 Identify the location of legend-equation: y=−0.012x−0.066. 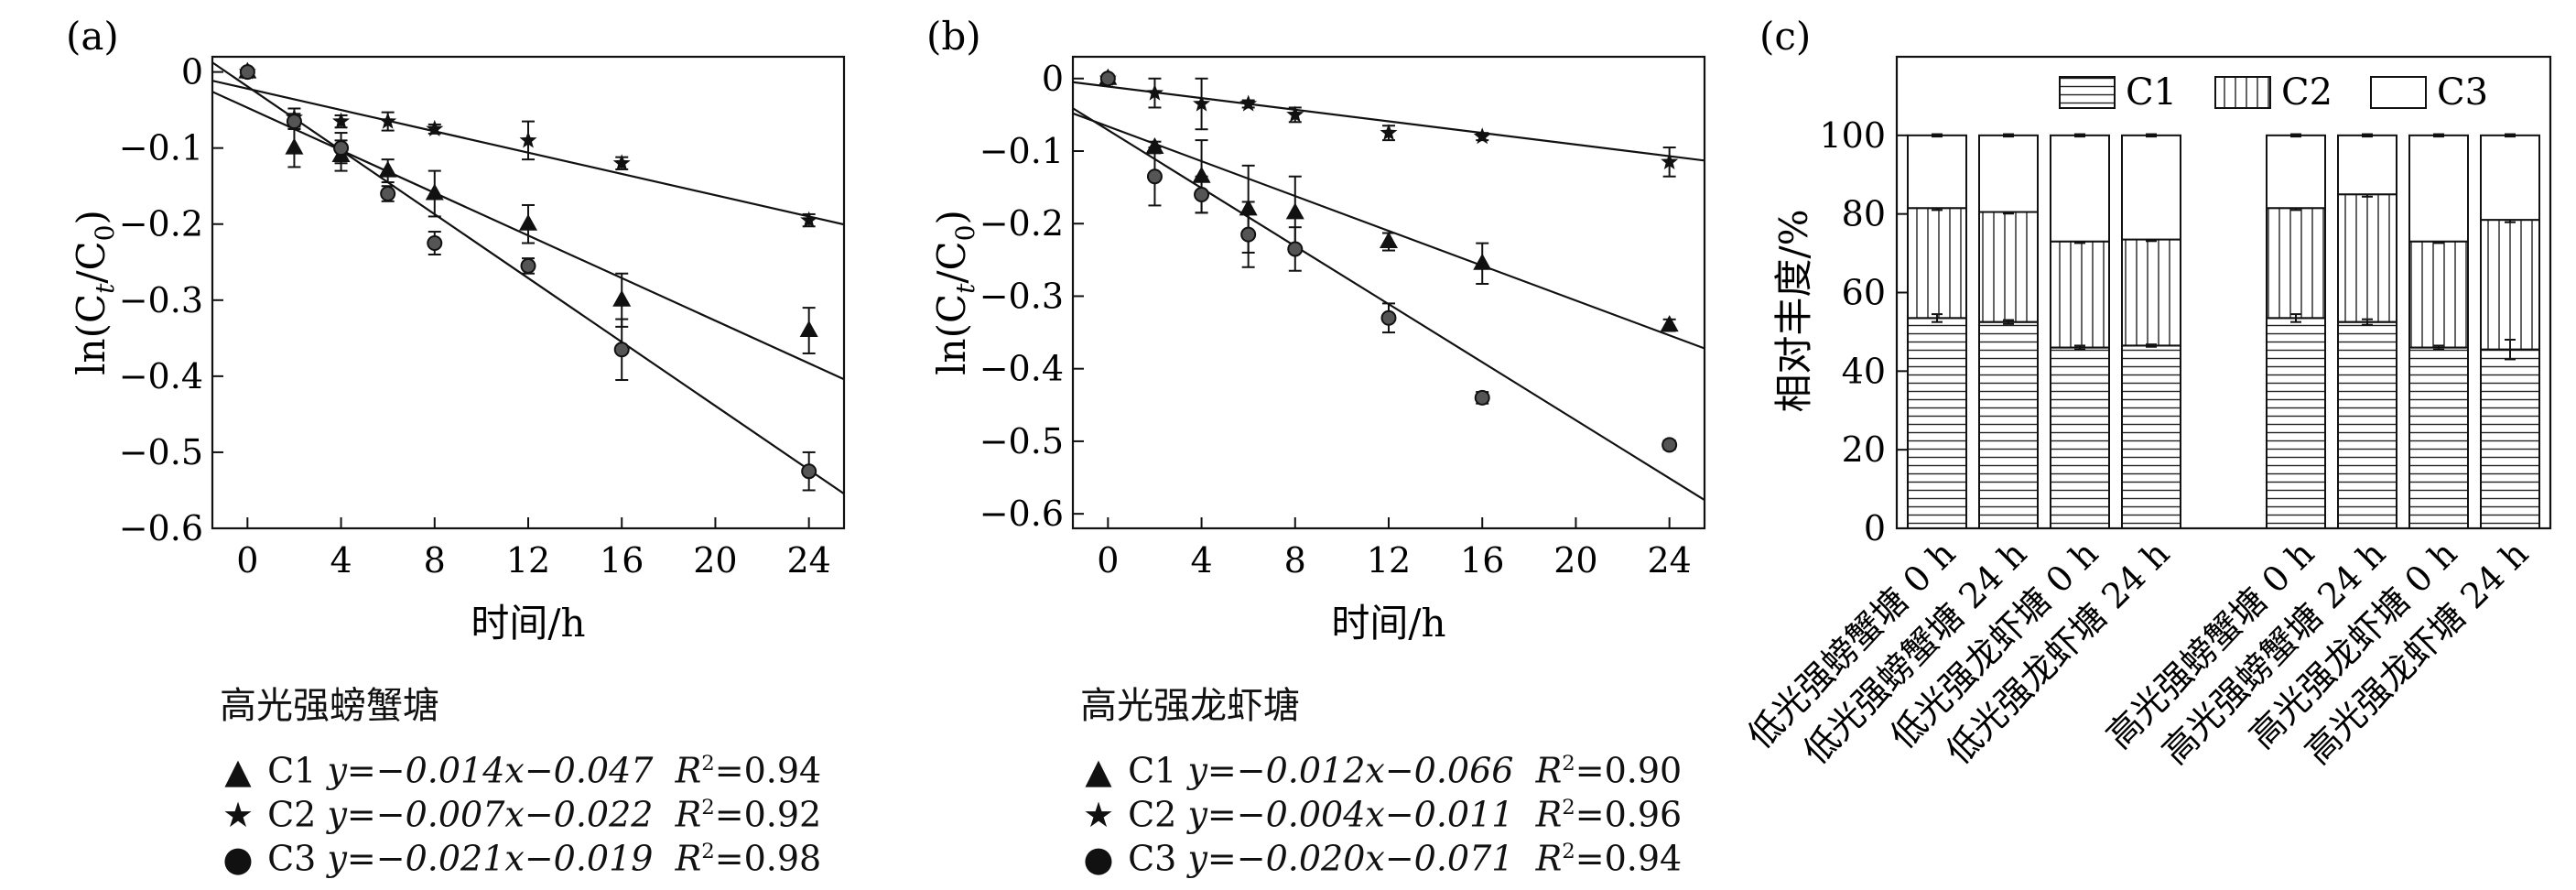
(1351, 771).